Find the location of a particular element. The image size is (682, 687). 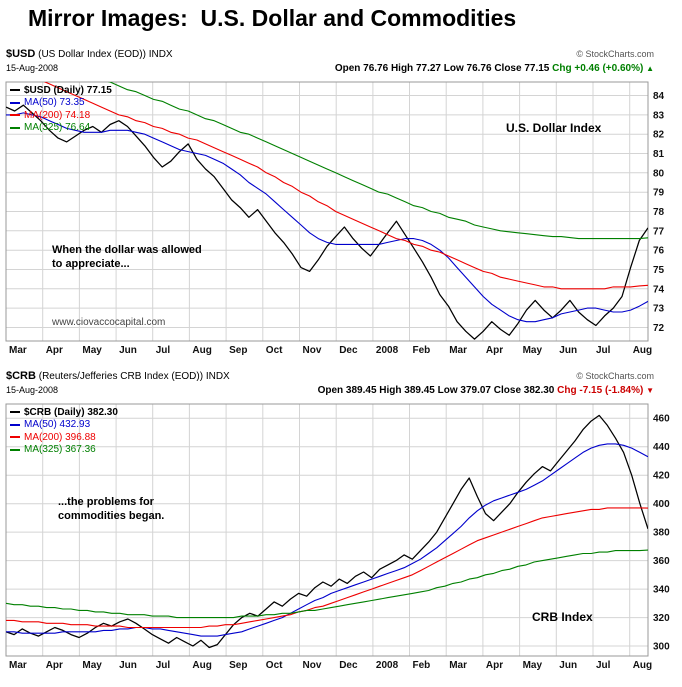

y-axis-label: 82 is located at coordinates (659, 135).